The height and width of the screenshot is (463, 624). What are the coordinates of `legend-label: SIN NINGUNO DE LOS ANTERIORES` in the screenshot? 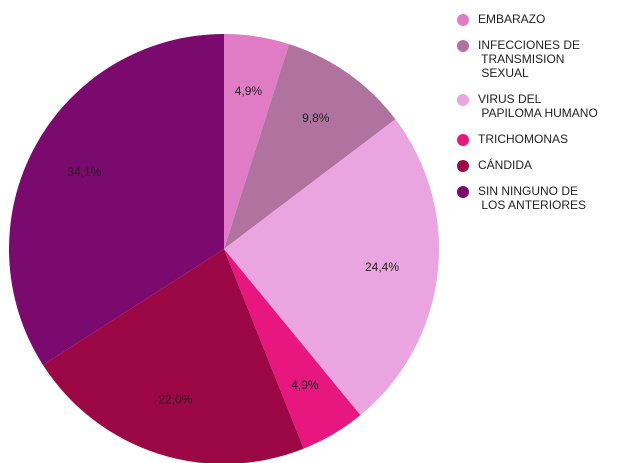 It's located at (532, 198).